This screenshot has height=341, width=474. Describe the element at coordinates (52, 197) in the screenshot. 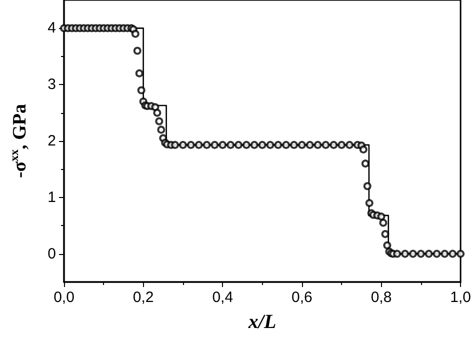

I see `y-tick-label: 1` at that location.